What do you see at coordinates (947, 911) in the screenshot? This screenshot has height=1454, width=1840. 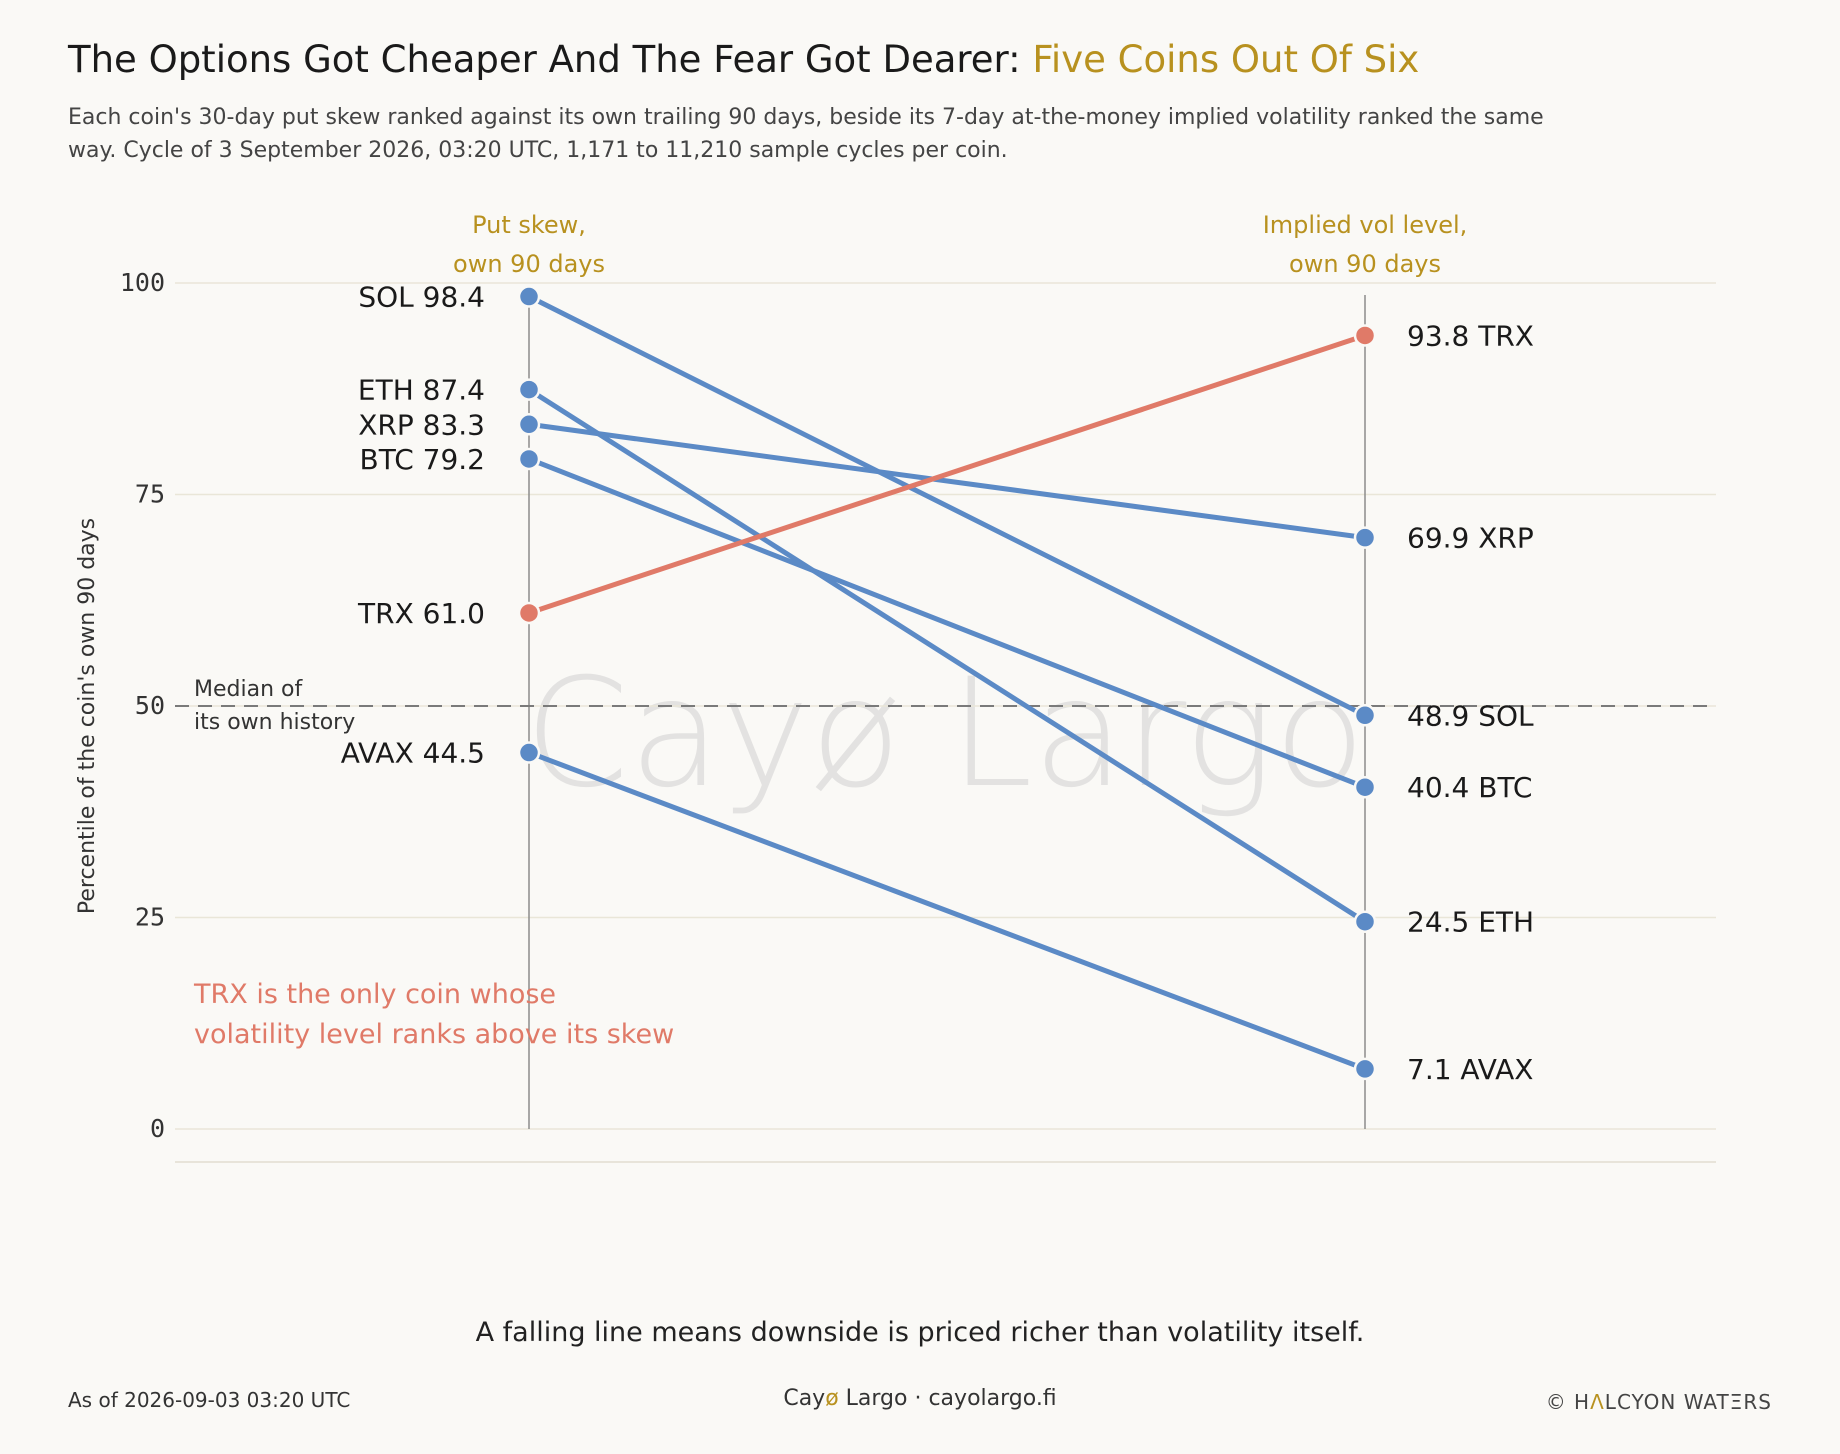 I see `series-line-avax` at bounding box center [947, 911].